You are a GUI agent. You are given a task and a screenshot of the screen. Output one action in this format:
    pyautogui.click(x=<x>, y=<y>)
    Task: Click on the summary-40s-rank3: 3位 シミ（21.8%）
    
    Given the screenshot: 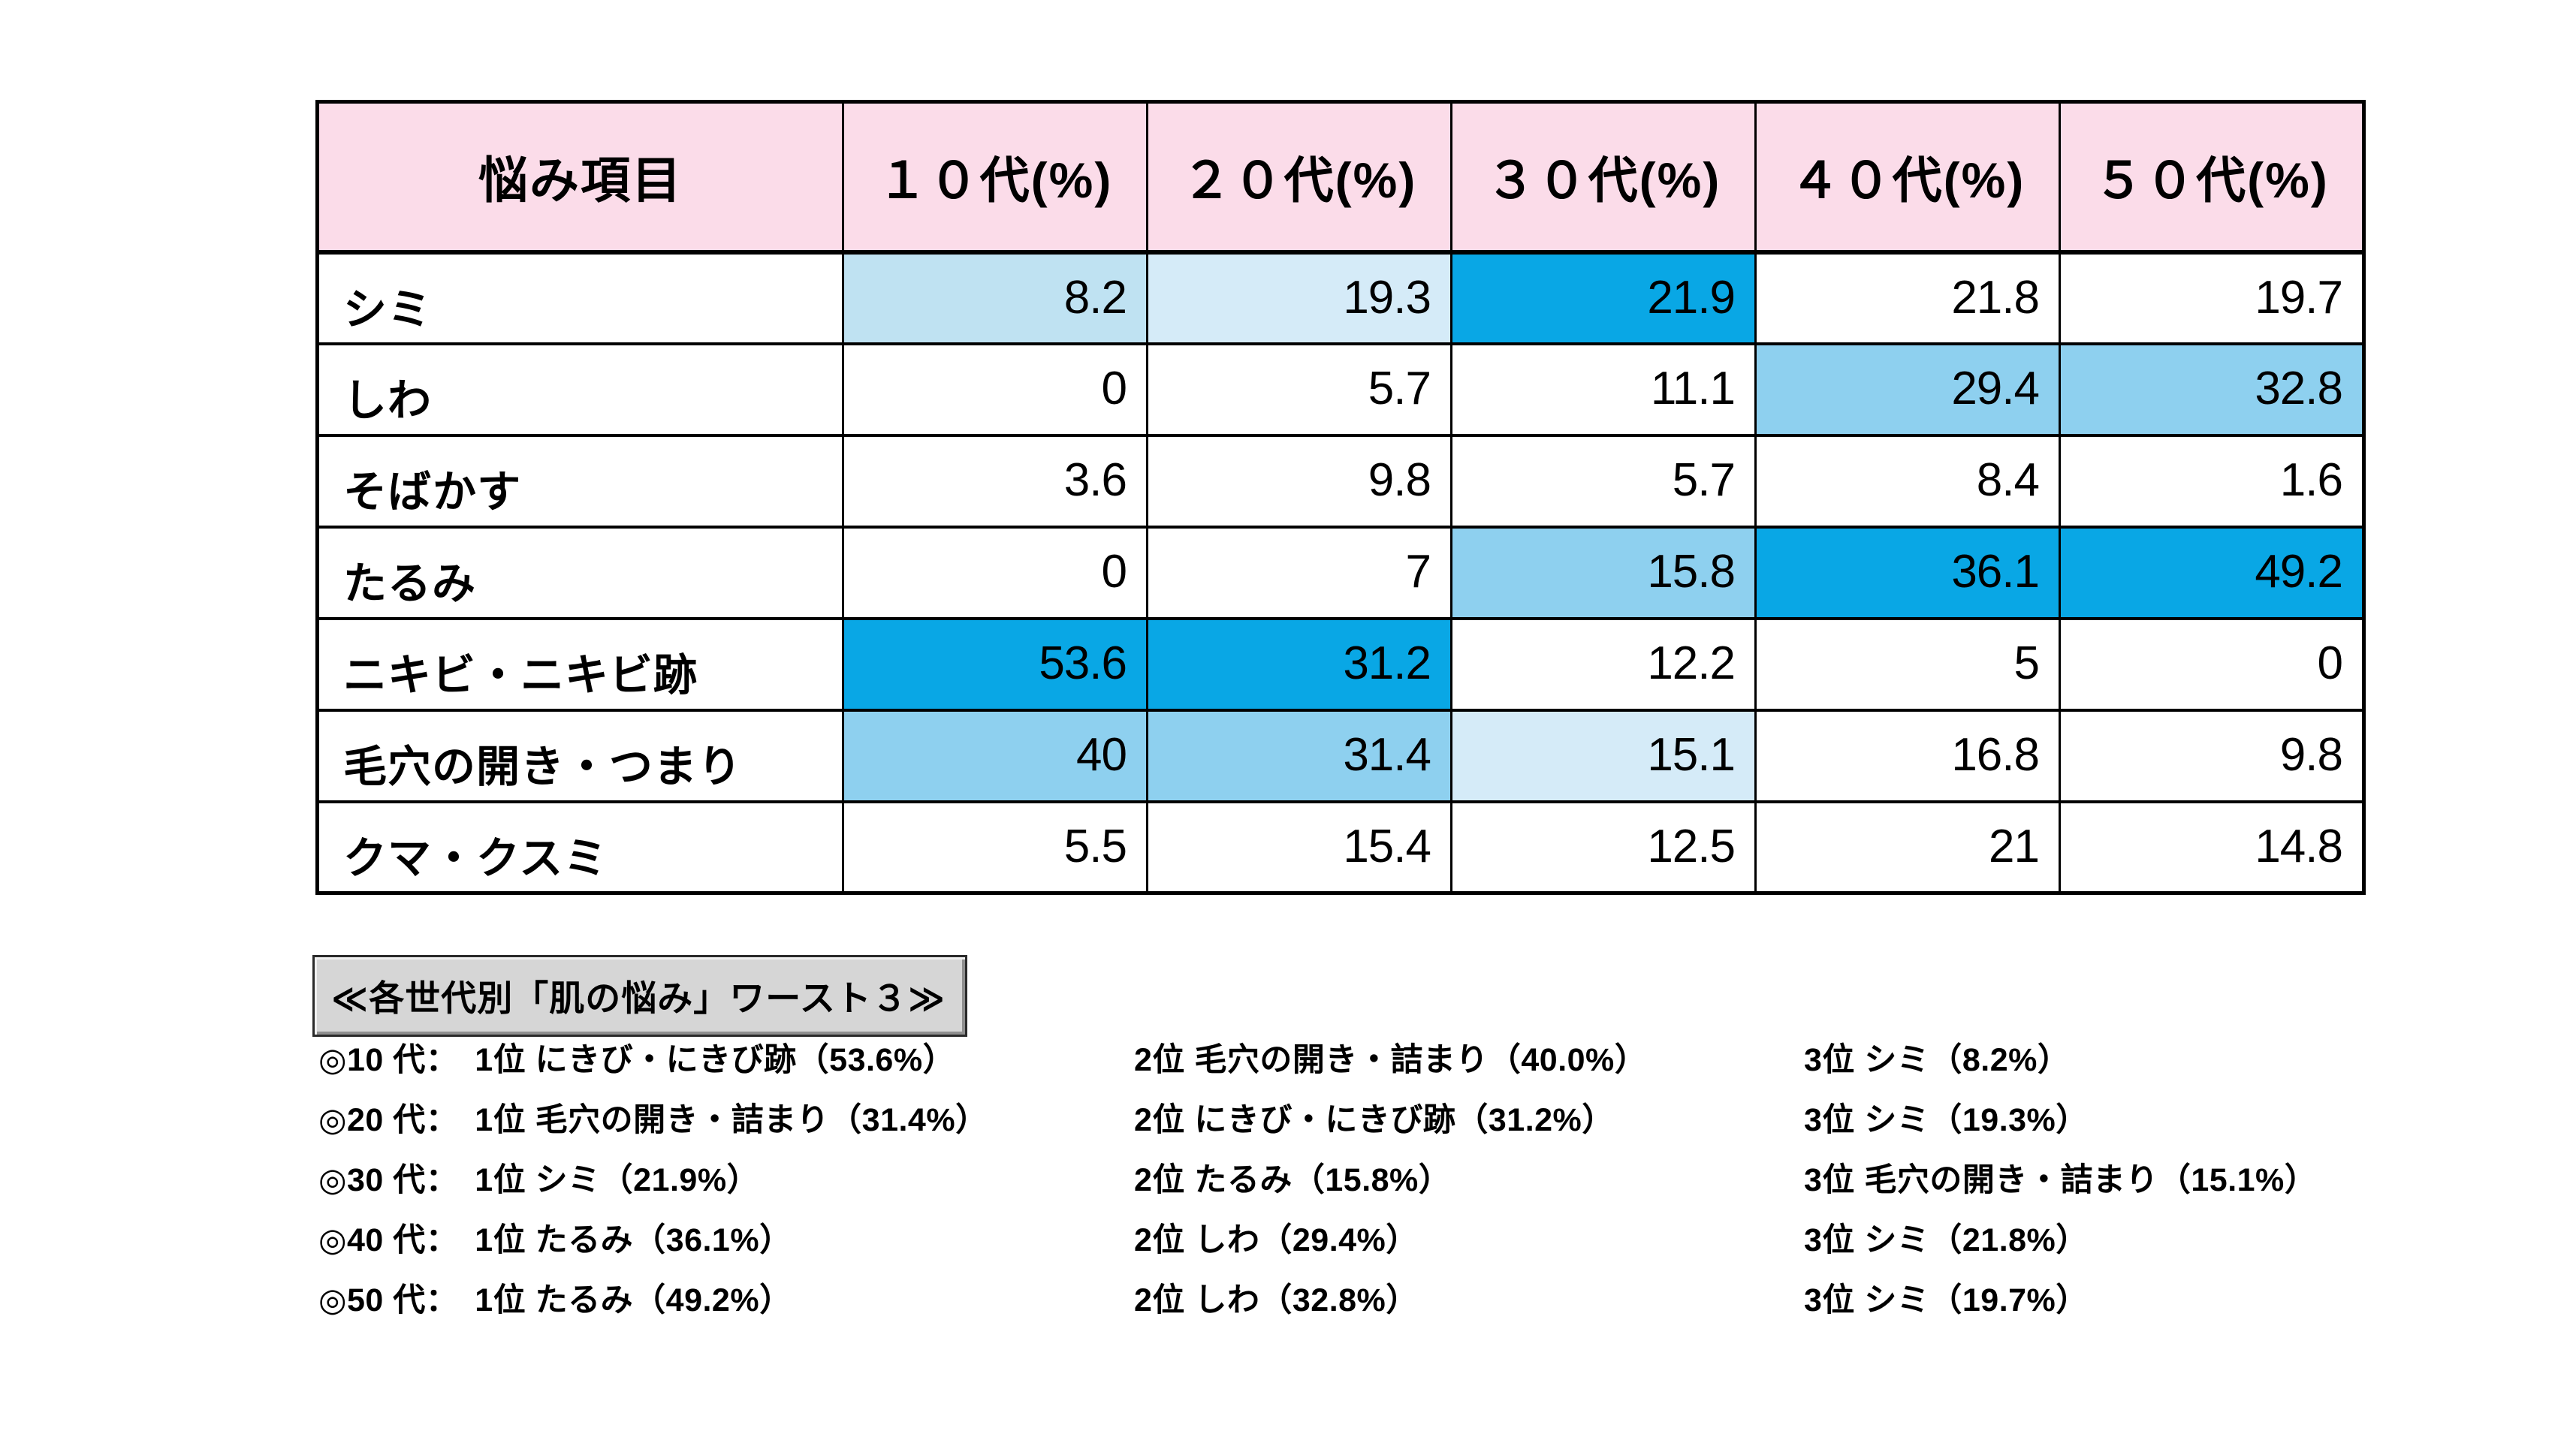 What is the action you would take?
    pyautogui.click(x=1947, y=1240)
    